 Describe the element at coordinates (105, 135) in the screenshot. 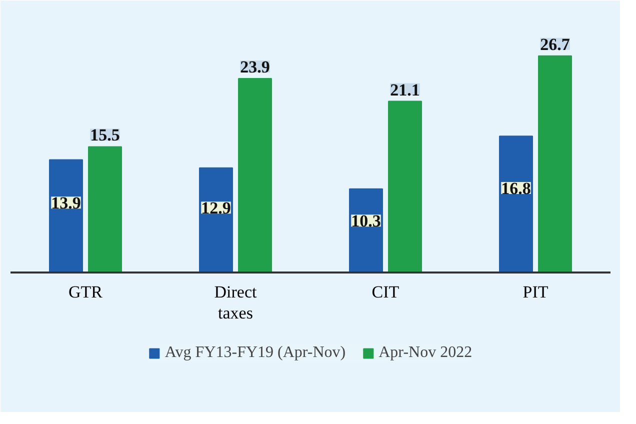

I see `data-label: 15.5` at that location.